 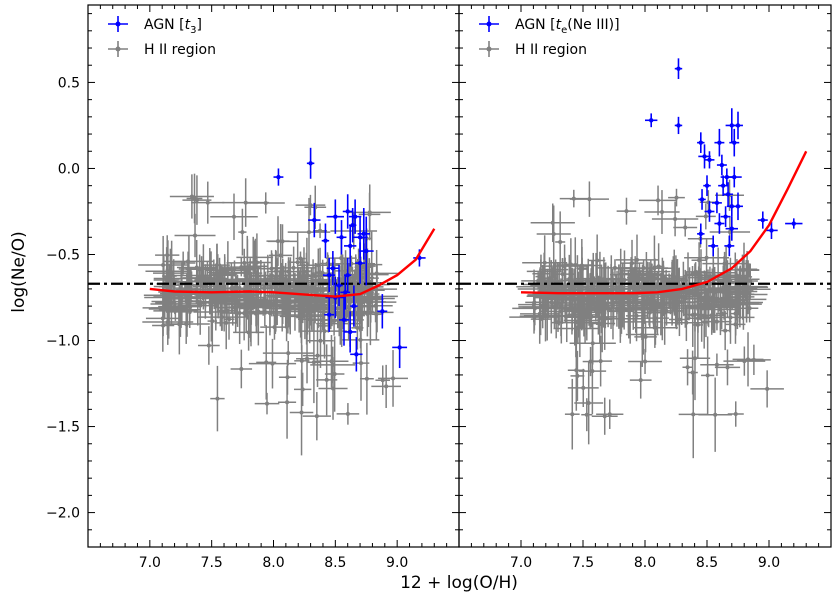 What do you see at coordinates (567, 26) in the screenshot?
I see `legend-agn-label: AGN [te(Ne III)]` at bounding box center [567, 26].